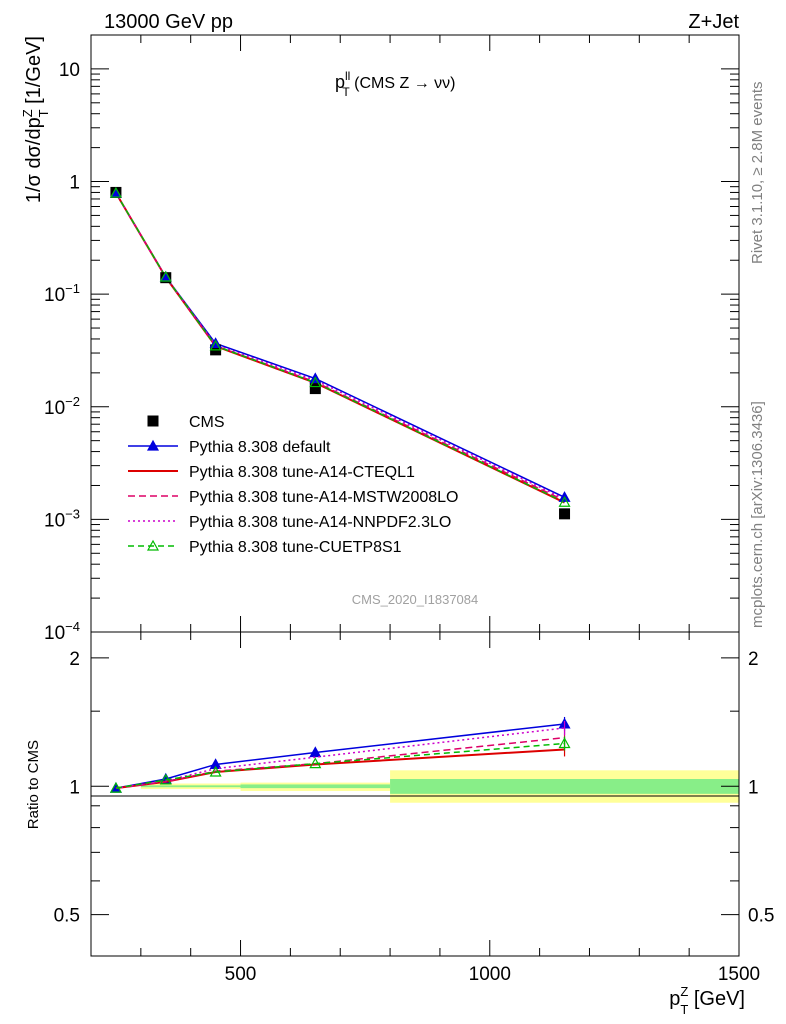 Image resolution: width=786 pixels, height=1024 pixels. Describe the element at coordinates (72, 288) in the screenshot. I see `main-y-tick-exponent: −1` at that location.